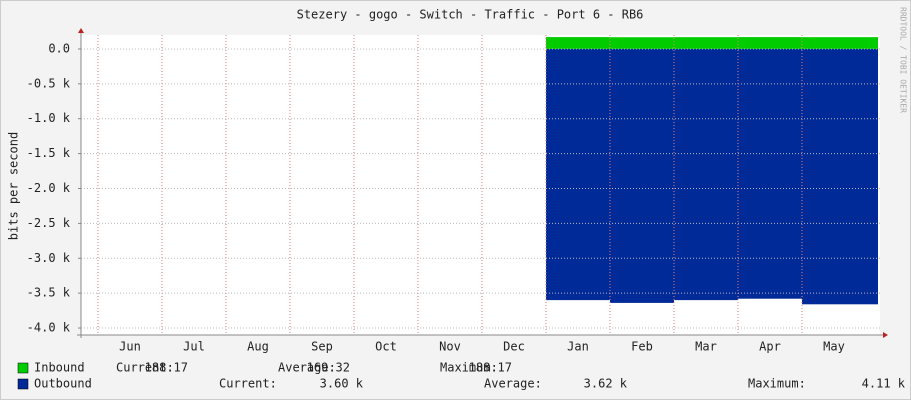  Describe the element at coordinates (642, 347) in the screenshot. I see `x-tick-label: Feb` at that location.